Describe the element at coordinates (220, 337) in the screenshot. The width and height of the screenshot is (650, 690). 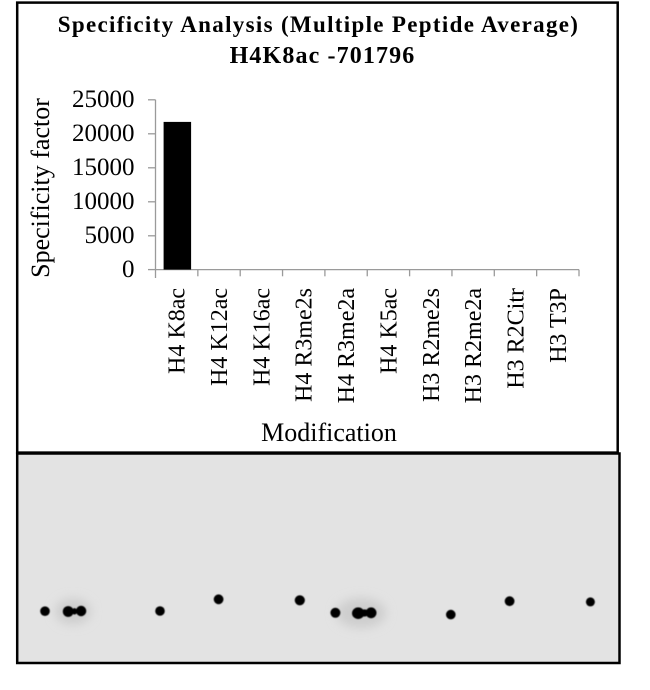
I see `svg-text: H4 K12ac` at that location.